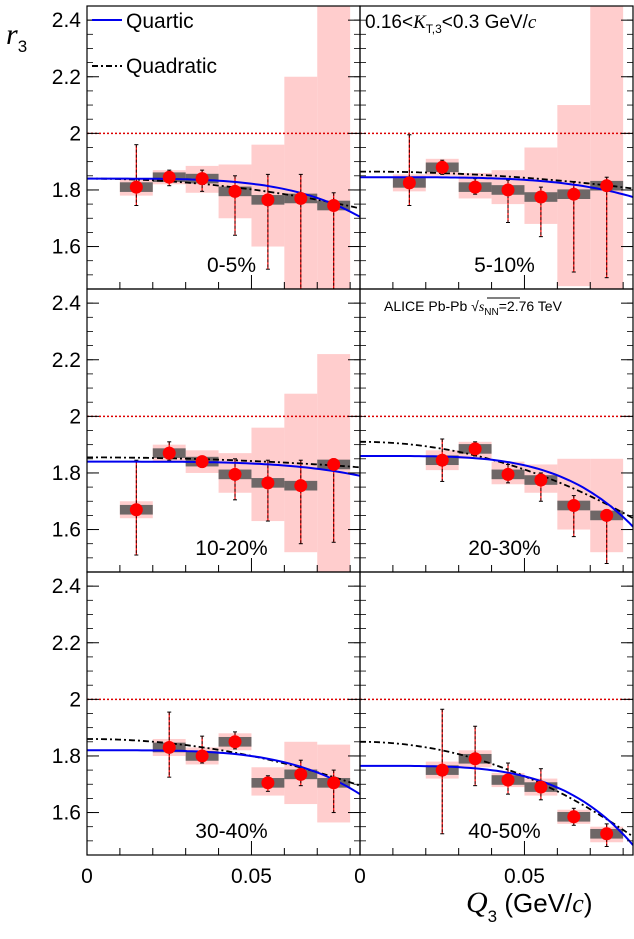 The height and width of the screenshot is (939, 634). I want to click on centrality-label: 30-40%, so click(231, 831).